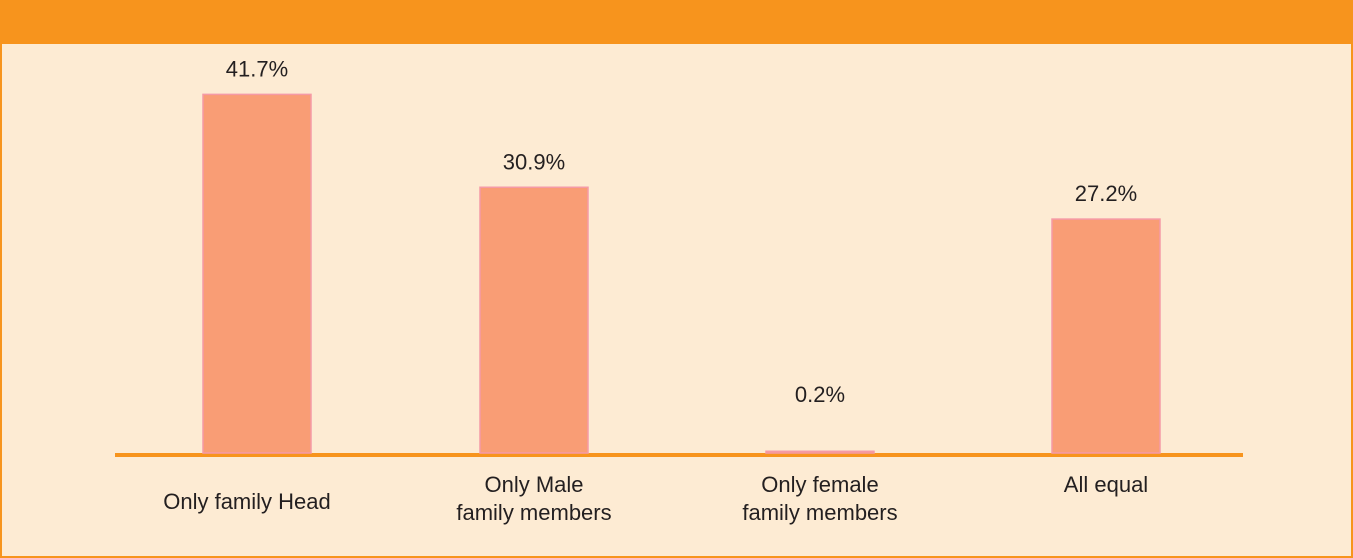 The height and width of the screenshot is (558, 1353). What do you see at coordinates (1106, 193) in the screenshot?
I see `data-label: 27.2%` at bounding box center [1106, 193].